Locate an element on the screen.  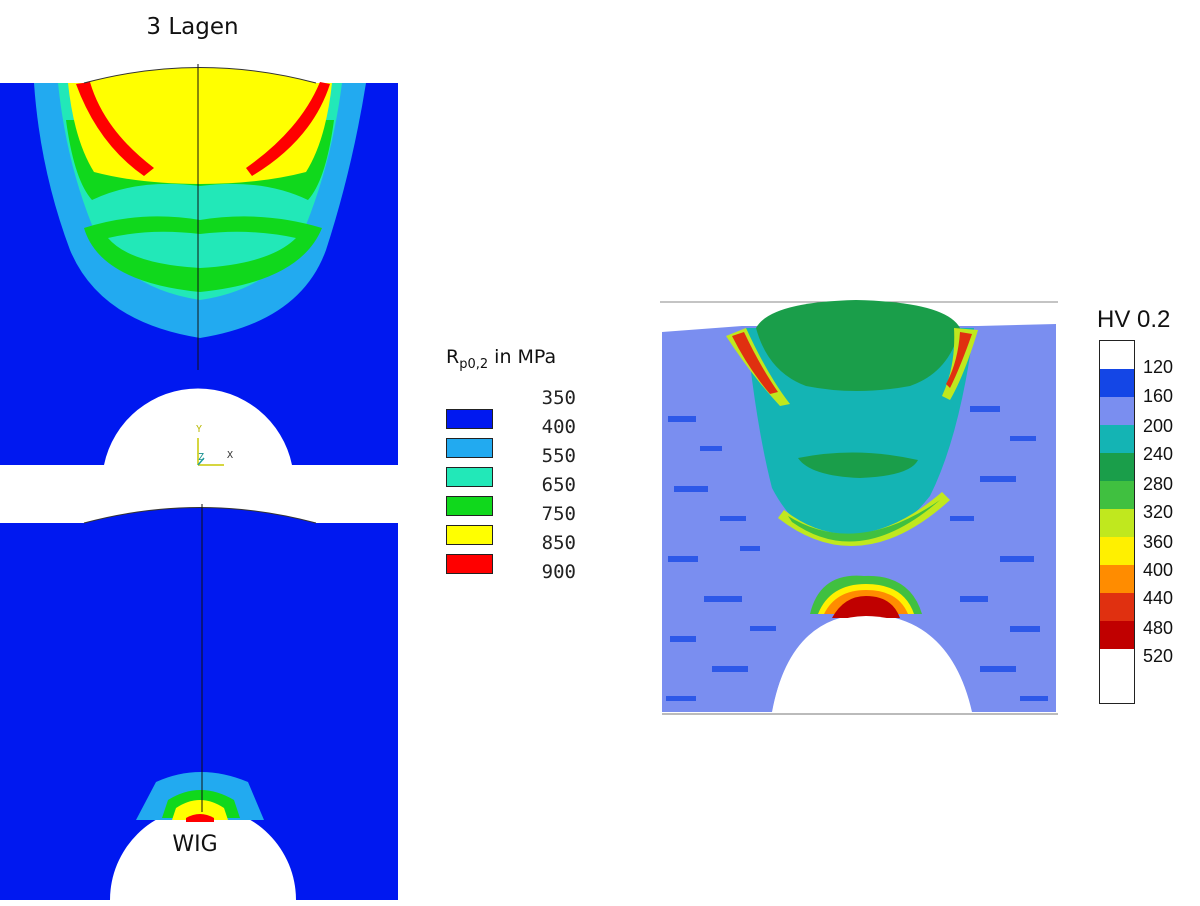
hardness-zone-280-mid is located at coordinates (858, 465).